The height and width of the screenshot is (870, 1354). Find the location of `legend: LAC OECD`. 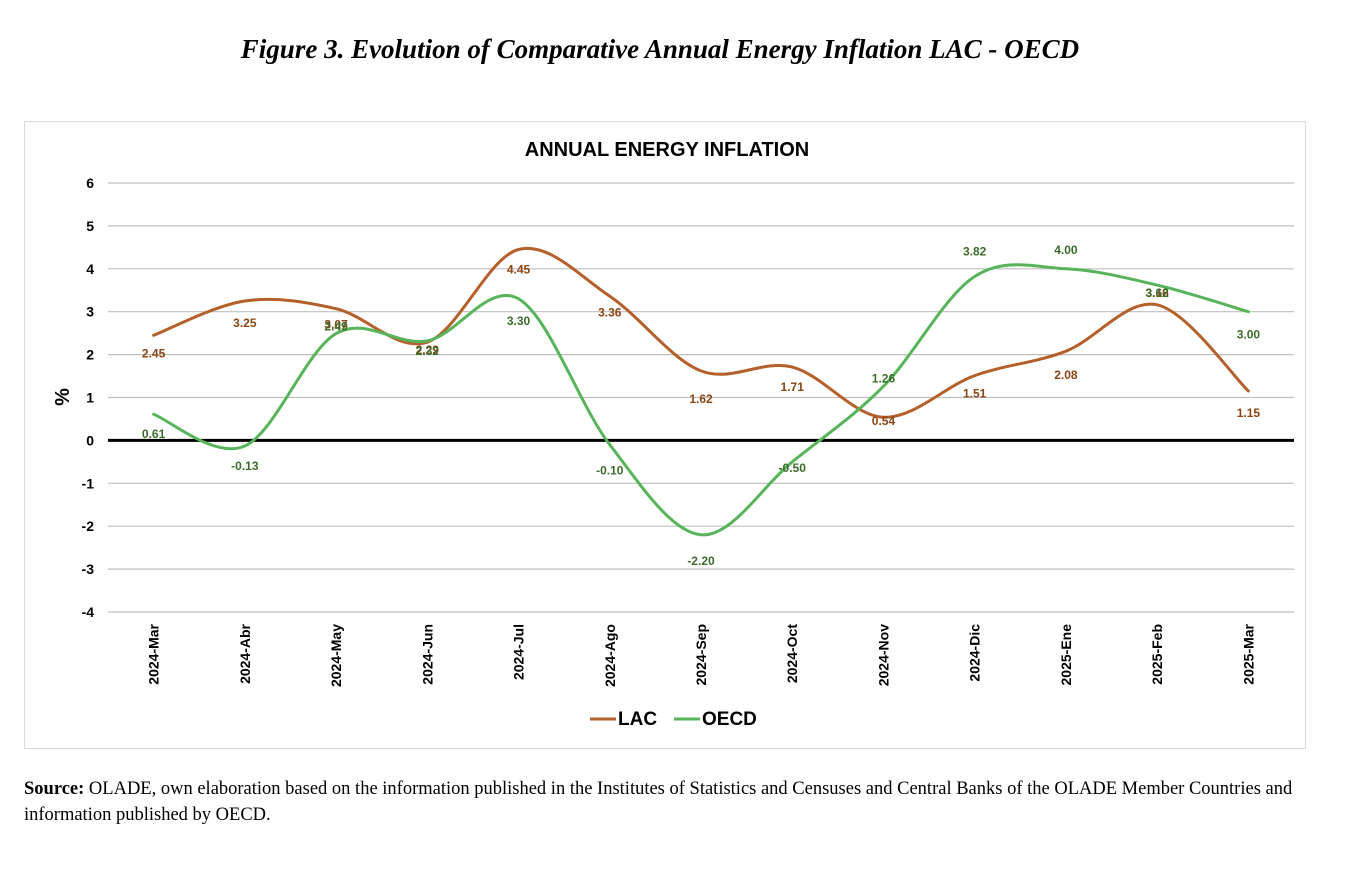

legend: LAC OECD is located at coordinates (673, 719).